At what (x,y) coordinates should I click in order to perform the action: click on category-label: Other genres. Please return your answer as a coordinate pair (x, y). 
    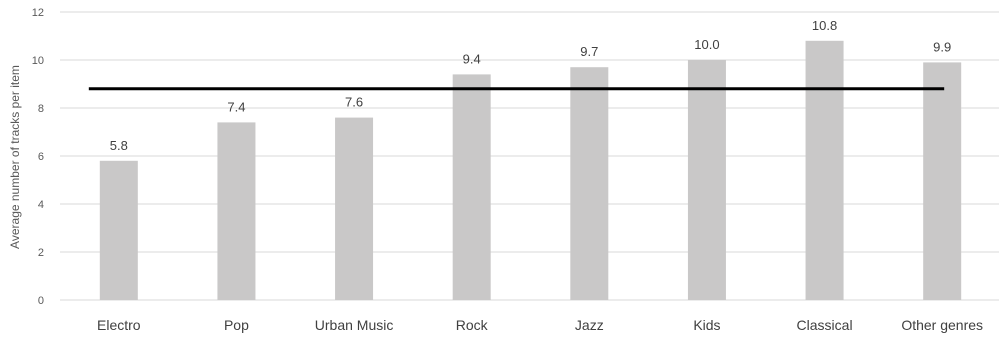
    Looking at the image, I should click on (942, 325).